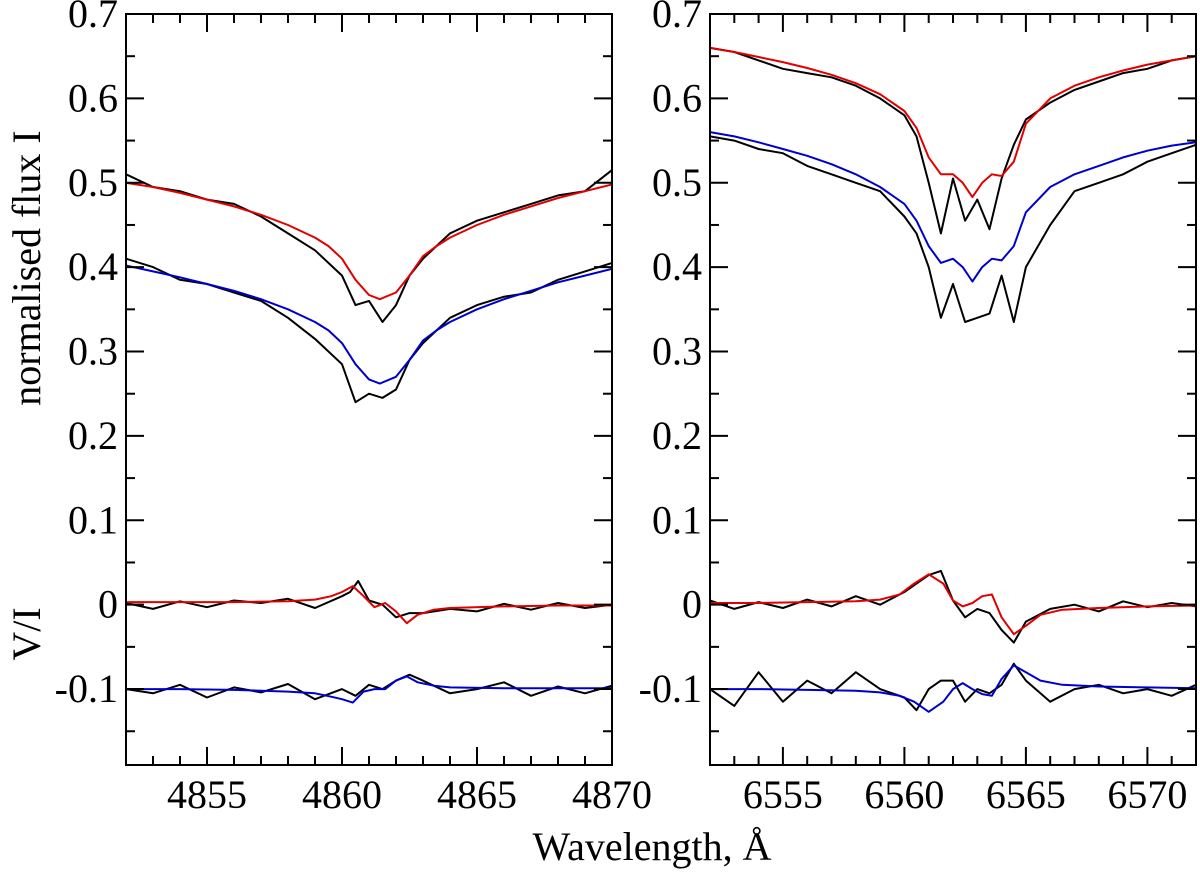  What do you see at coordinates (904, 794) in the screenshot?
I see `x-tick-label: 6560` at bounding box center [904, 794].